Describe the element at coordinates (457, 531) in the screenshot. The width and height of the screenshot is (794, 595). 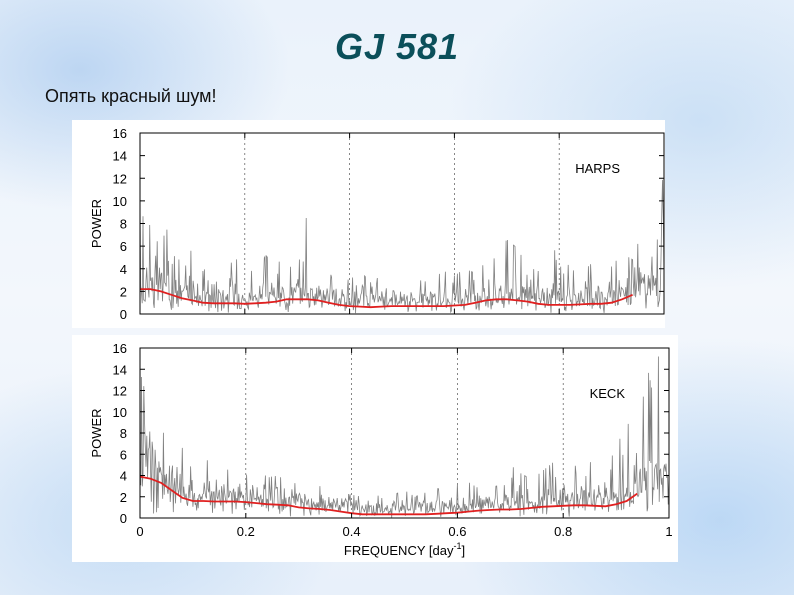
I see `x-tick-label: 0.6` at that location.